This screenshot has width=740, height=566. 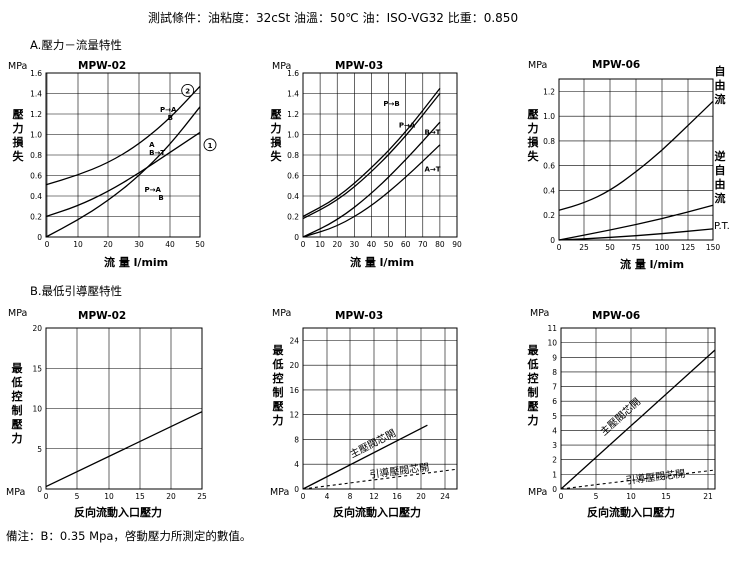 I want to click on y-tick-a1-8: 1.6, so click(x=36, y=73).